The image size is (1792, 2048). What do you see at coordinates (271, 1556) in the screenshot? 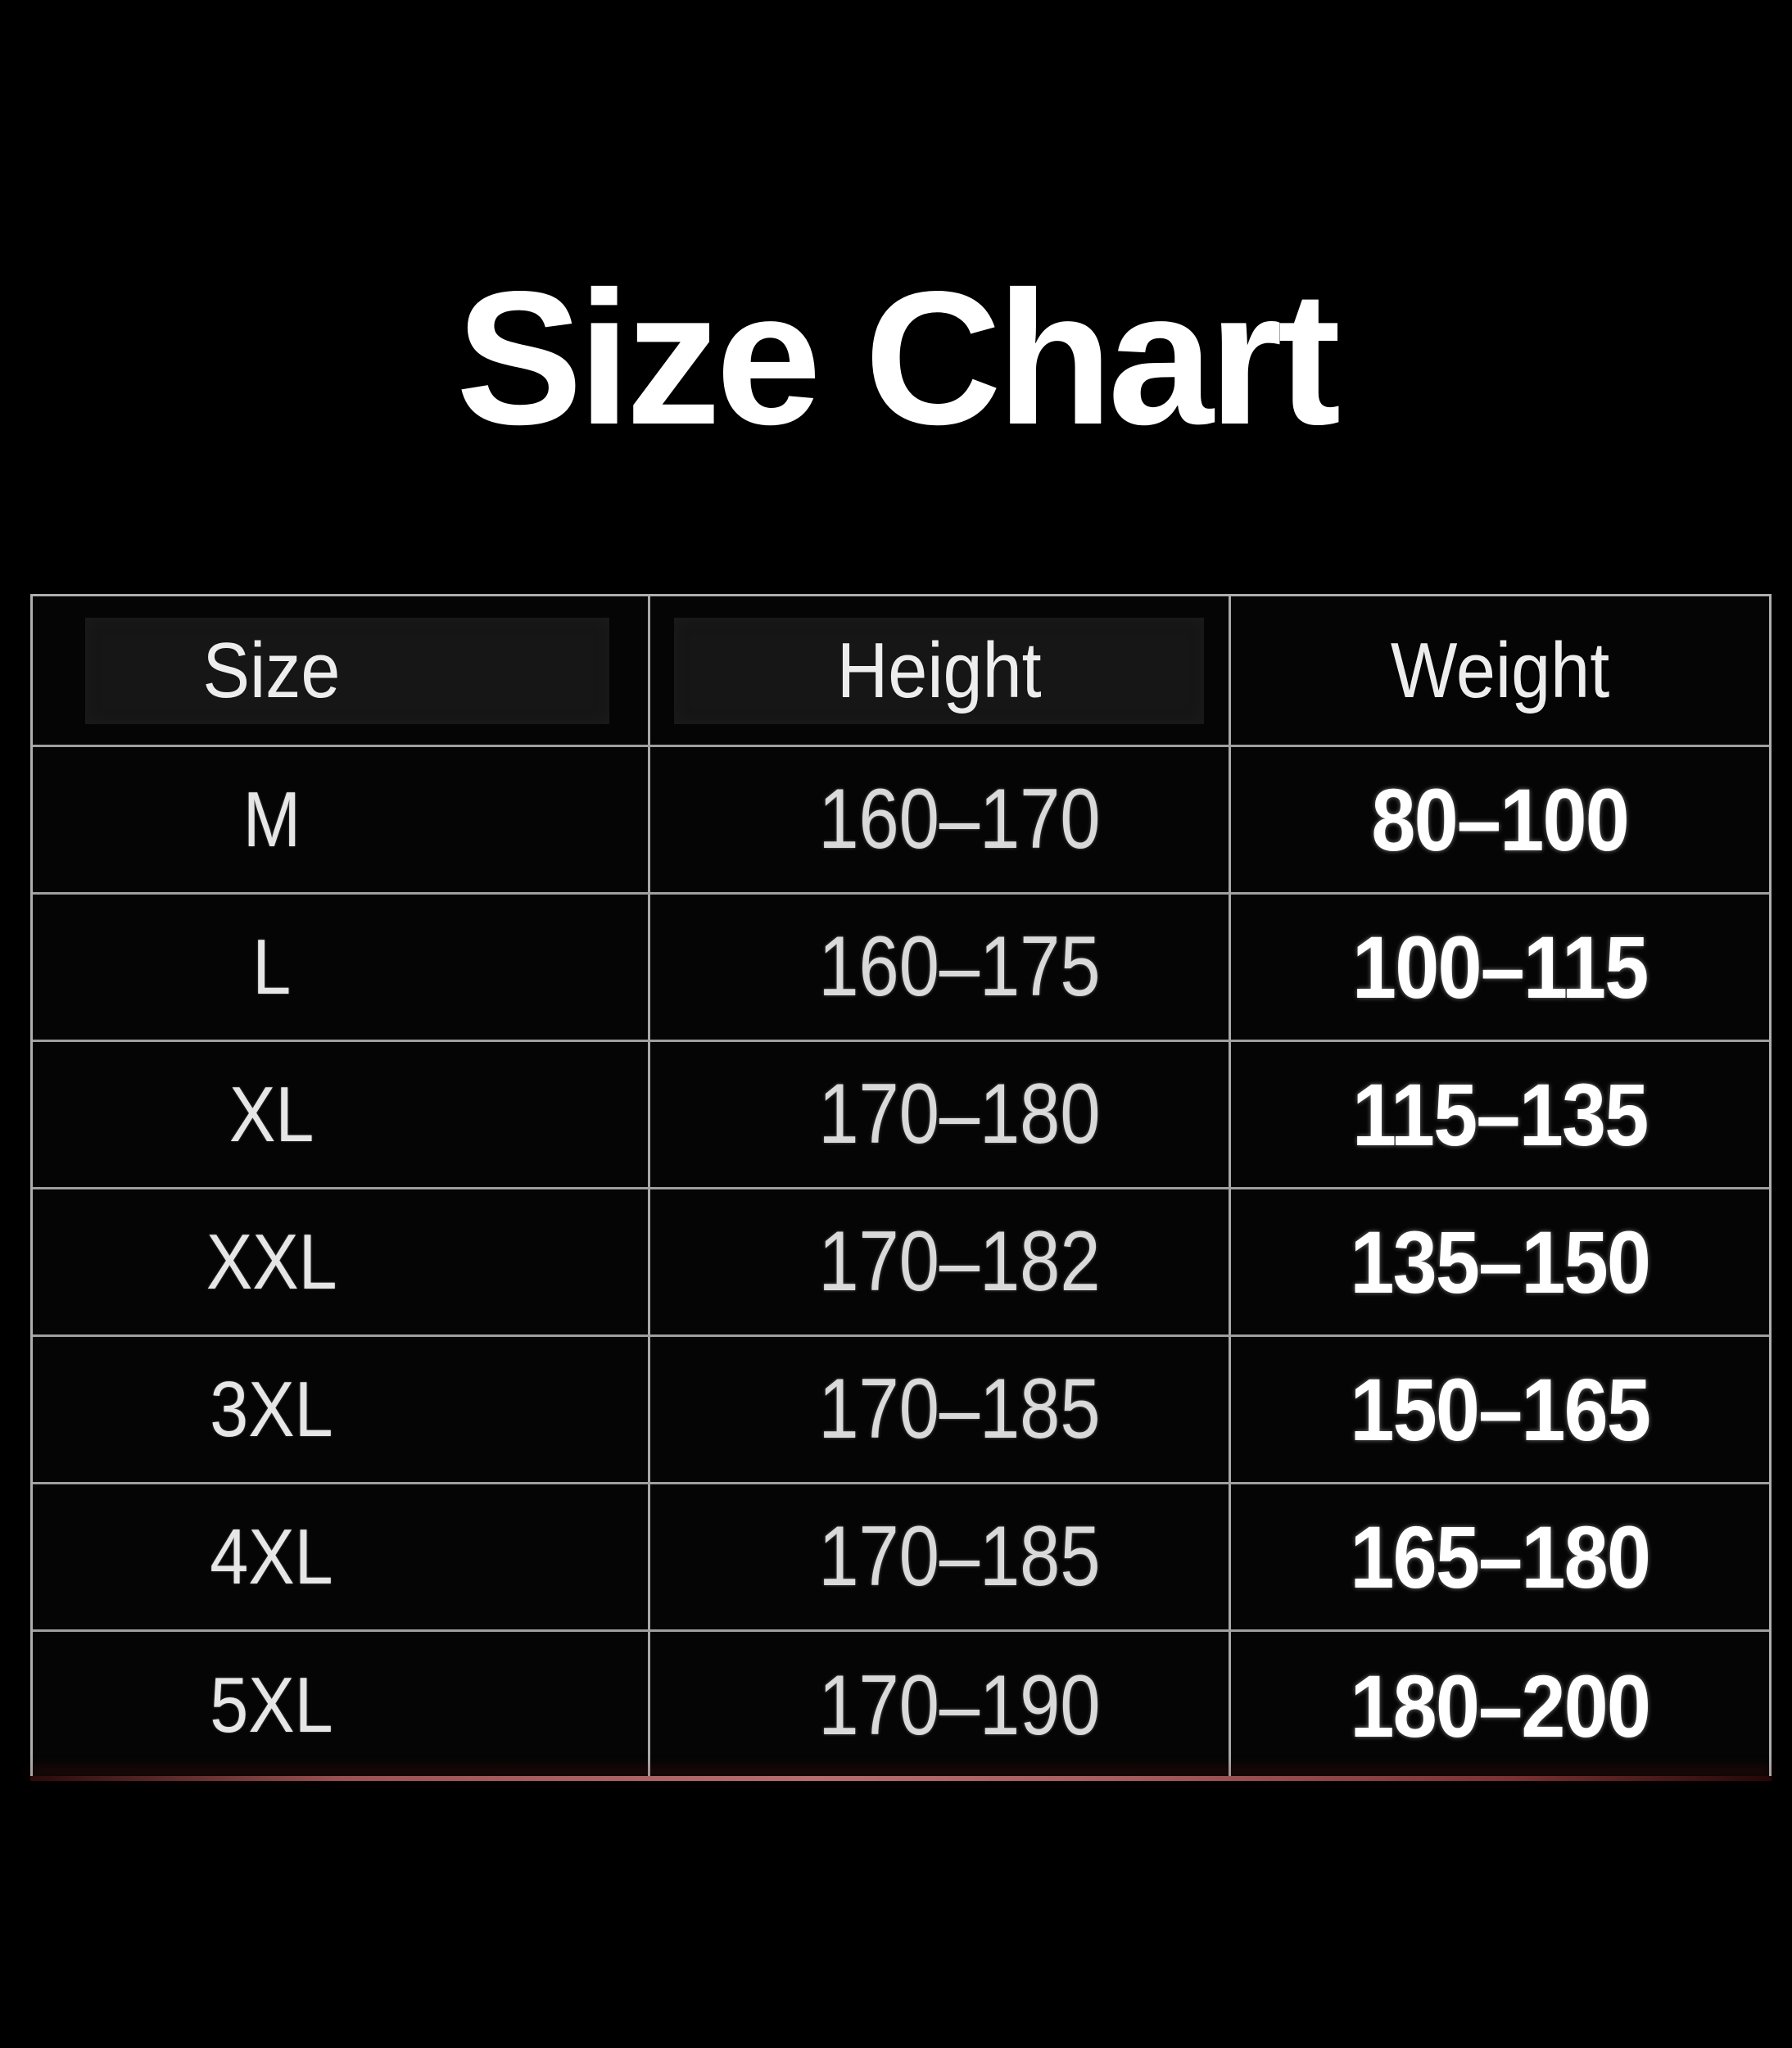
I see `size-value: 4XL` at bounding box center [271, 1556].